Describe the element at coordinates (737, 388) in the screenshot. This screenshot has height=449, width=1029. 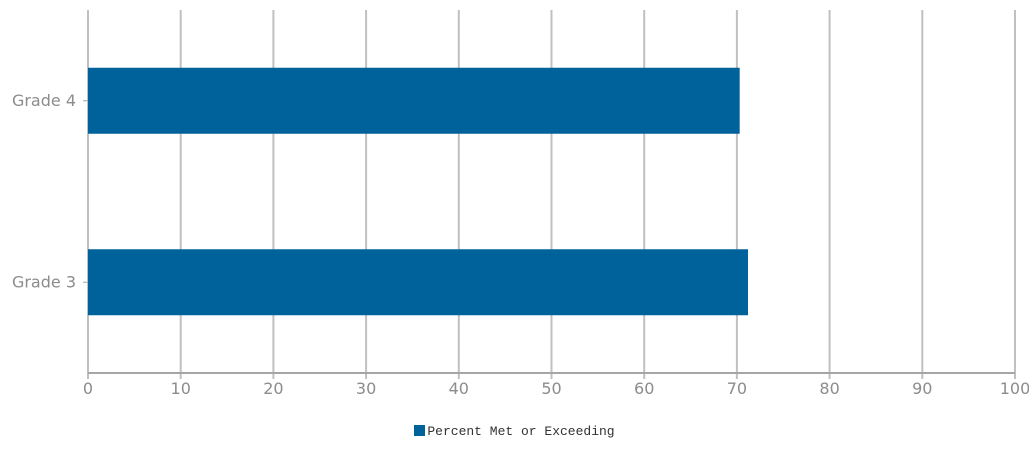
I see `x-tick-label: 70` at that location.